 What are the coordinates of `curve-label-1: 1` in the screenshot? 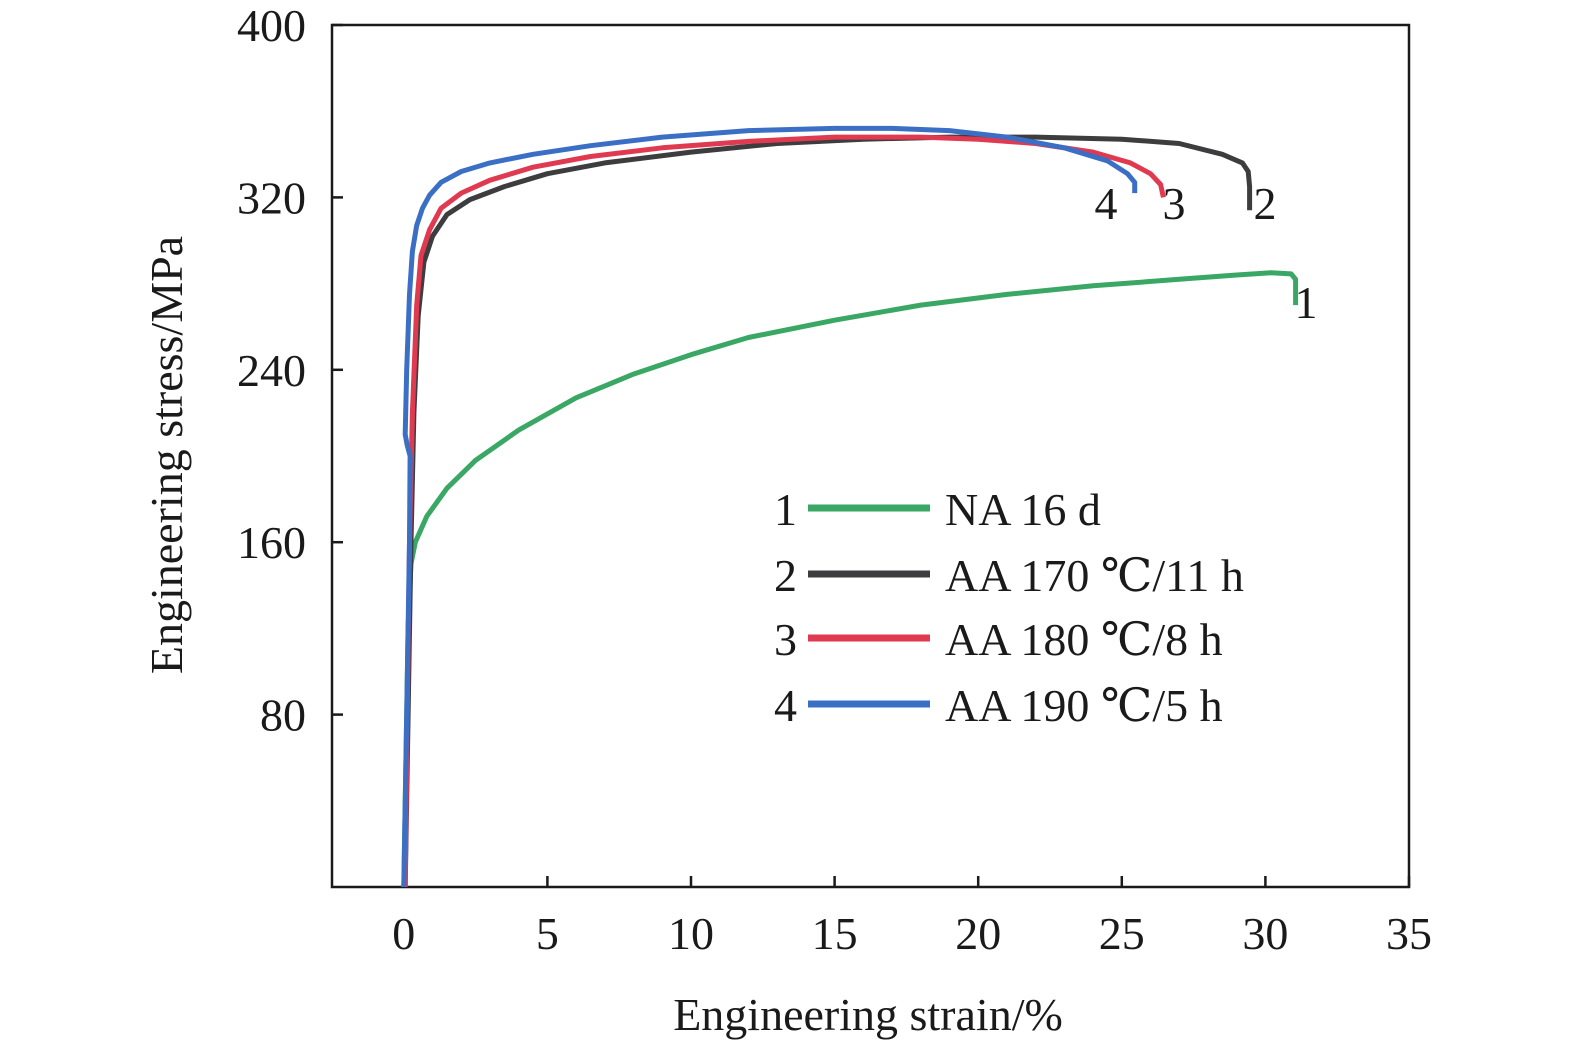 It's located at (1306, 302).